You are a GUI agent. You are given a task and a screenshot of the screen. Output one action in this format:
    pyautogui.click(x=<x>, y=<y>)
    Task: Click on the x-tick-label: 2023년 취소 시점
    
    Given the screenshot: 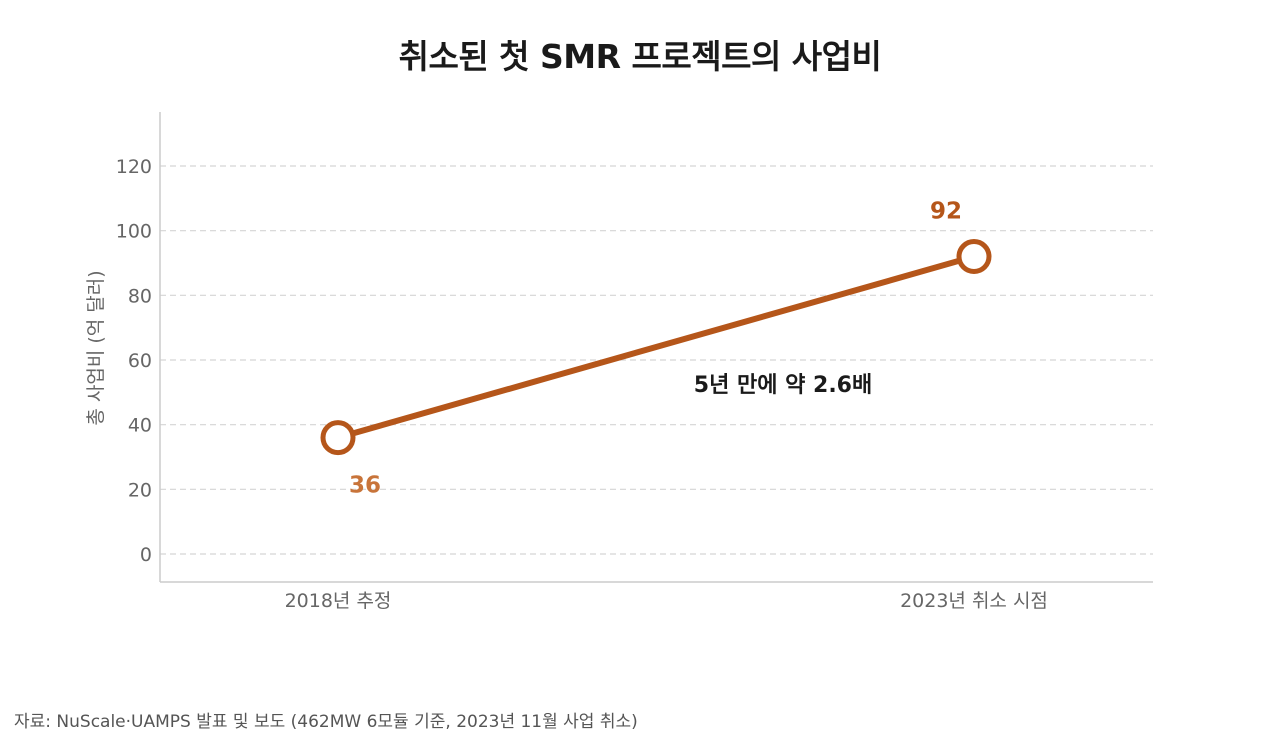 What is the action you would take?
    pyautogui.click(x=974, y=601)
    